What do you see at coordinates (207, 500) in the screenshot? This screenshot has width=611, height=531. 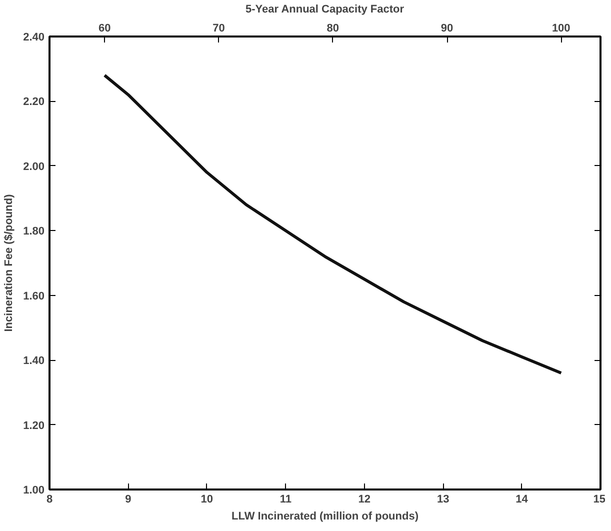 I see `x-tick-label: 10` at bounding box center [207, 500].